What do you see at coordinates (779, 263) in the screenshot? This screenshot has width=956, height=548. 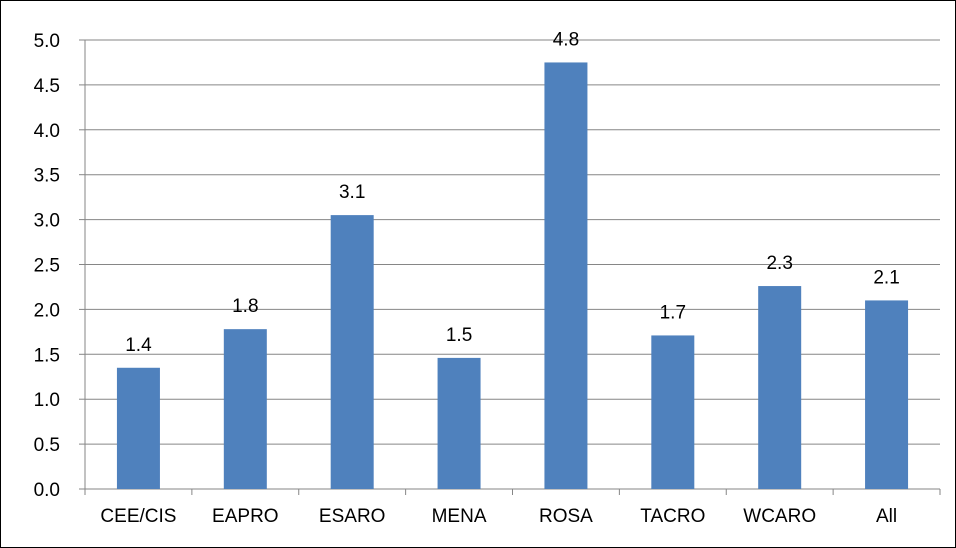 I see `data-label: 2.3` at bounding box center [779, 263].